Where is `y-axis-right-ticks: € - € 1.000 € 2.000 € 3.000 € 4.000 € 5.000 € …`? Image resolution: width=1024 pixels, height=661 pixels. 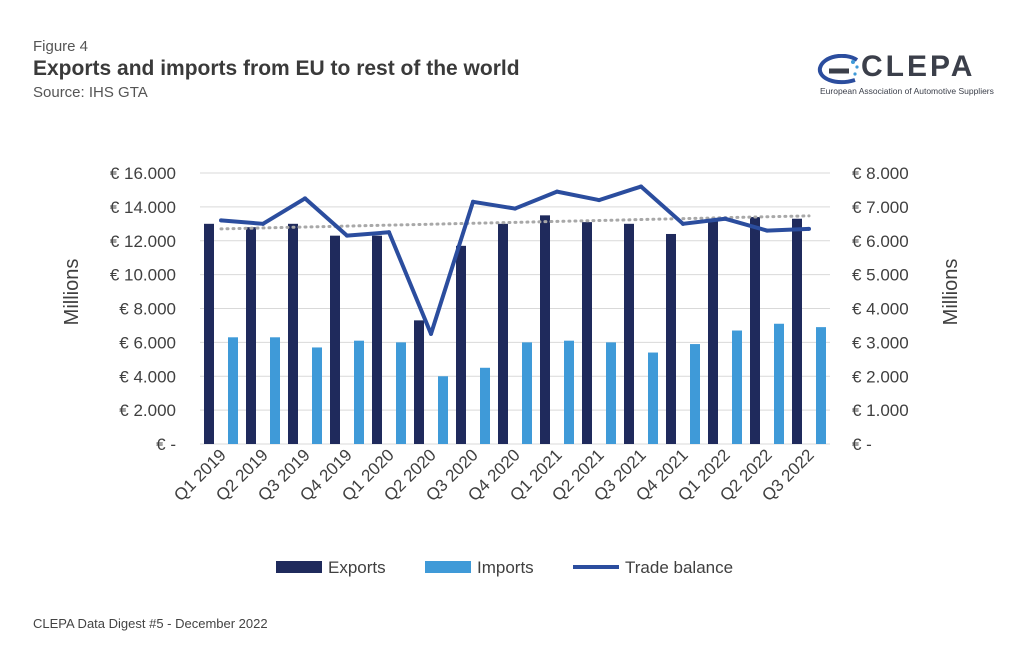
y-axis-right-ticks: € - € 1.000 € 2.000 € 3.000 € 4.000 € 5.000 € … is located at coordinates (880, 309).